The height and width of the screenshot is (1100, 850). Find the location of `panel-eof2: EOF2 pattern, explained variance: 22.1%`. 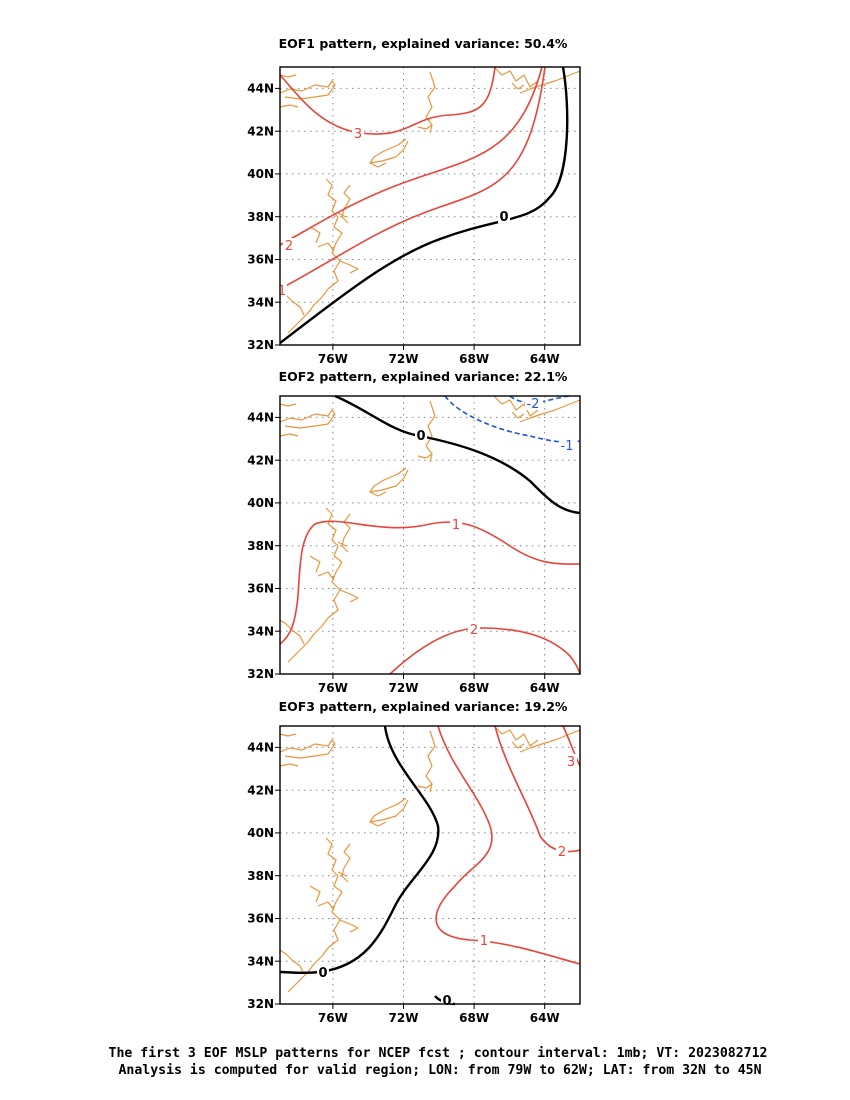

panel-eof2: EOF2 pattern, explained variance: 22.1% is located at coordinates (414, 532).